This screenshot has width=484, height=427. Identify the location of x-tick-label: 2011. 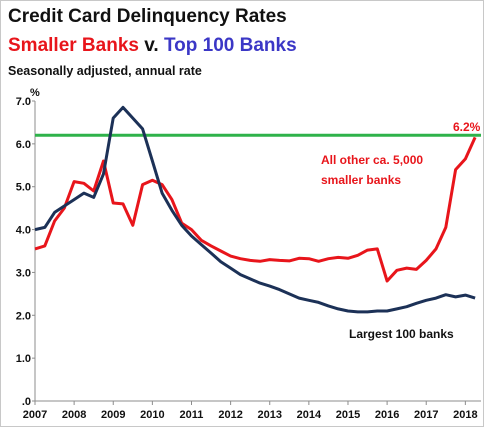
(192, 415).